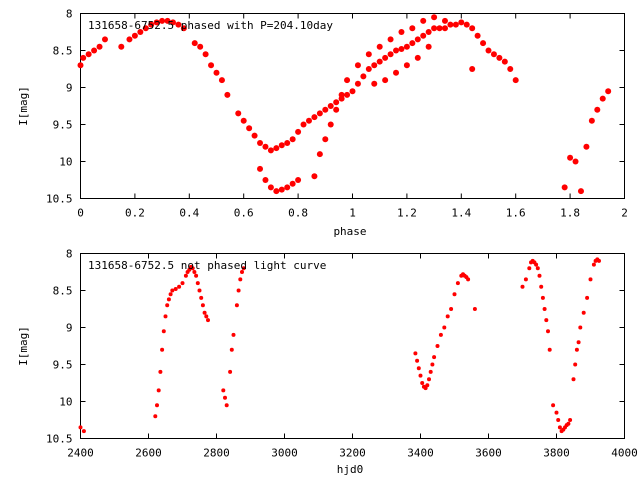 The width and height of the screenshot is (640, 480). What do you see at coordinates (148, 453) in the screenshot?
I see `x-tick-label: 2600` at bounding box center [148, 453].